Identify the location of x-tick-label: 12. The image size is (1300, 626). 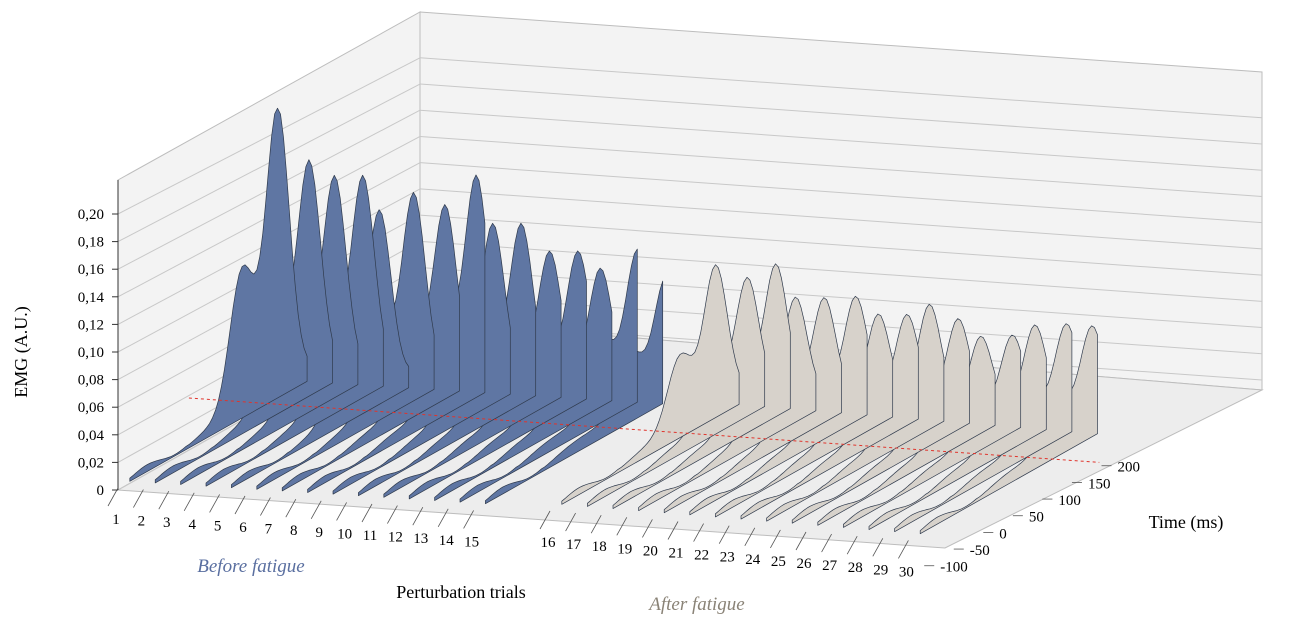
(395, 538).